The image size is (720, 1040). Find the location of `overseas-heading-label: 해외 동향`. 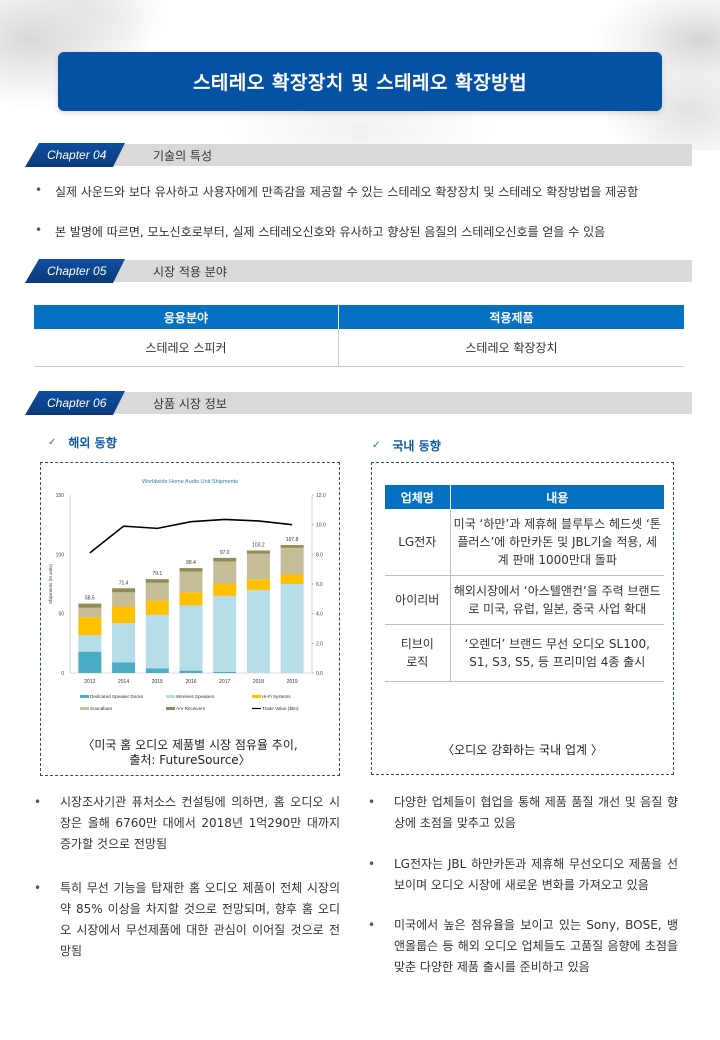

overseas-heading-label: 해외 동향 is located at coordinates (92, 443).